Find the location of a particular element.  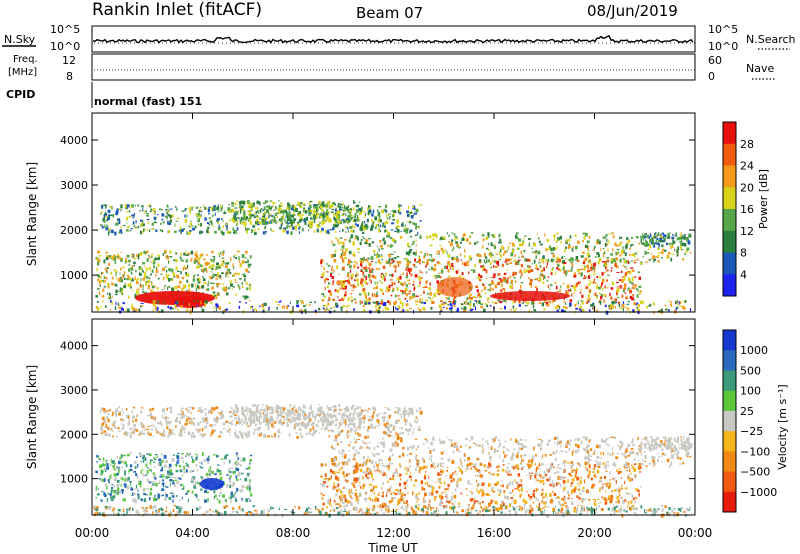

noise-sky-series is located at coordinates (393, 39).